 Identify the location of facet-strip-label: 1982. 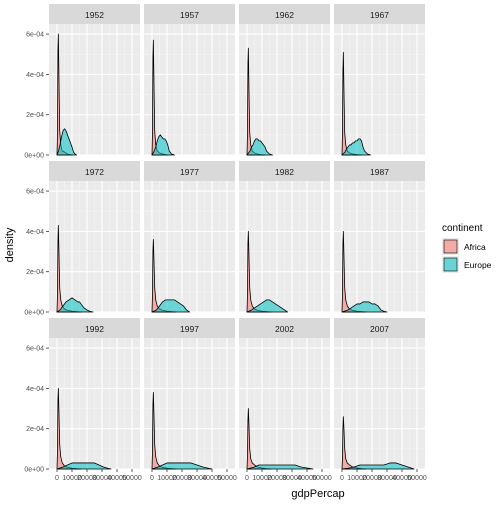
(284, 172).